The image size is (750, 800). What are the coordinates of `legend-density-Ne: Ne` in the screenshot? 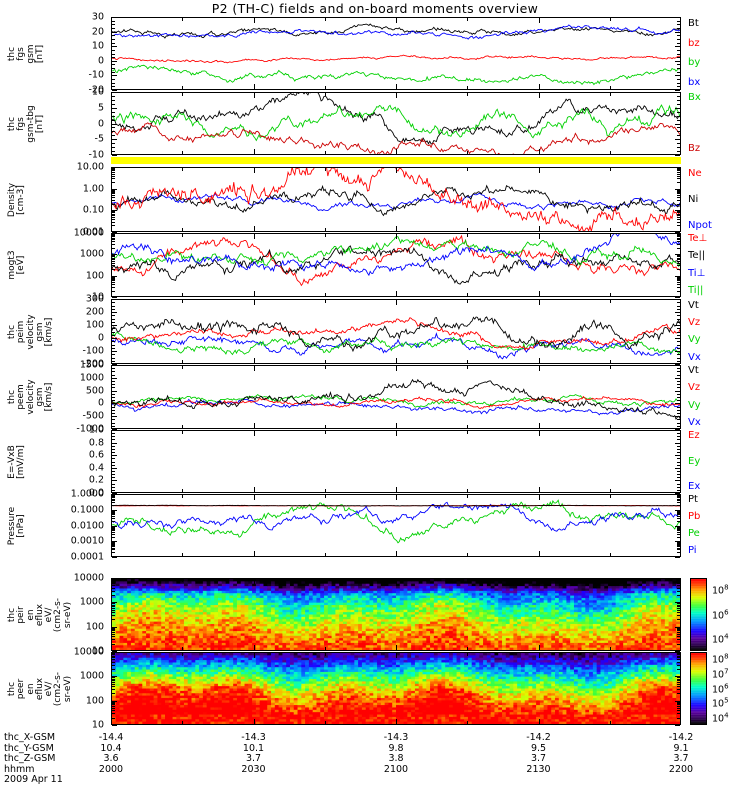 It's located at (695, 173).